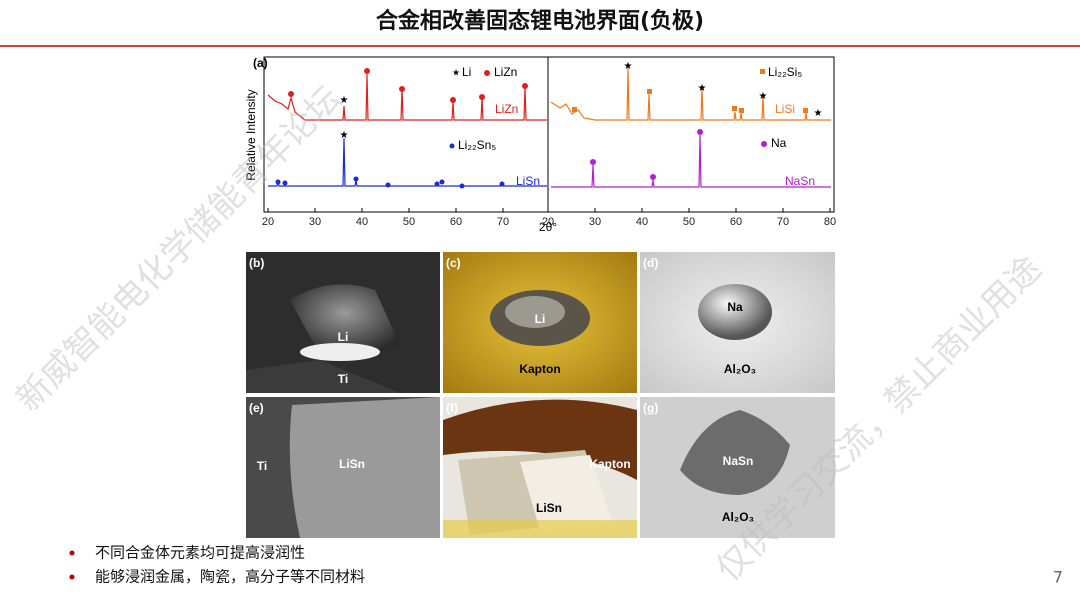 This screenshot has width=1080, height=608. Describe the element at coordinates (456, 74) in the screenshot. I see `legend-symbol: ★` at that location.